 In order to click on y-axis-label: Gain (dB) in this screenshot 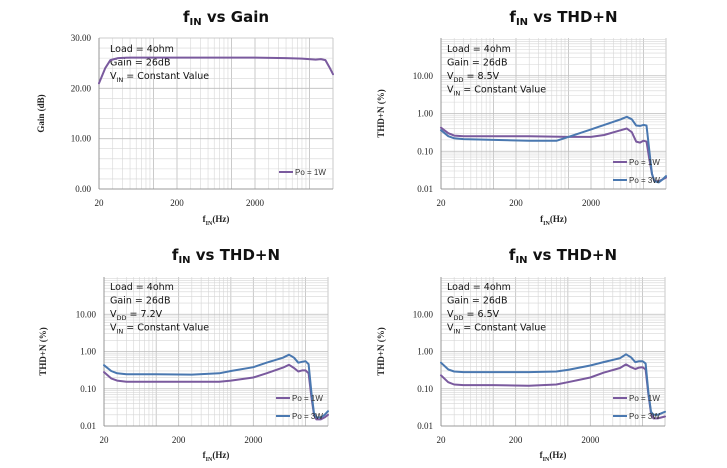, I will do `click(41, 113)`.